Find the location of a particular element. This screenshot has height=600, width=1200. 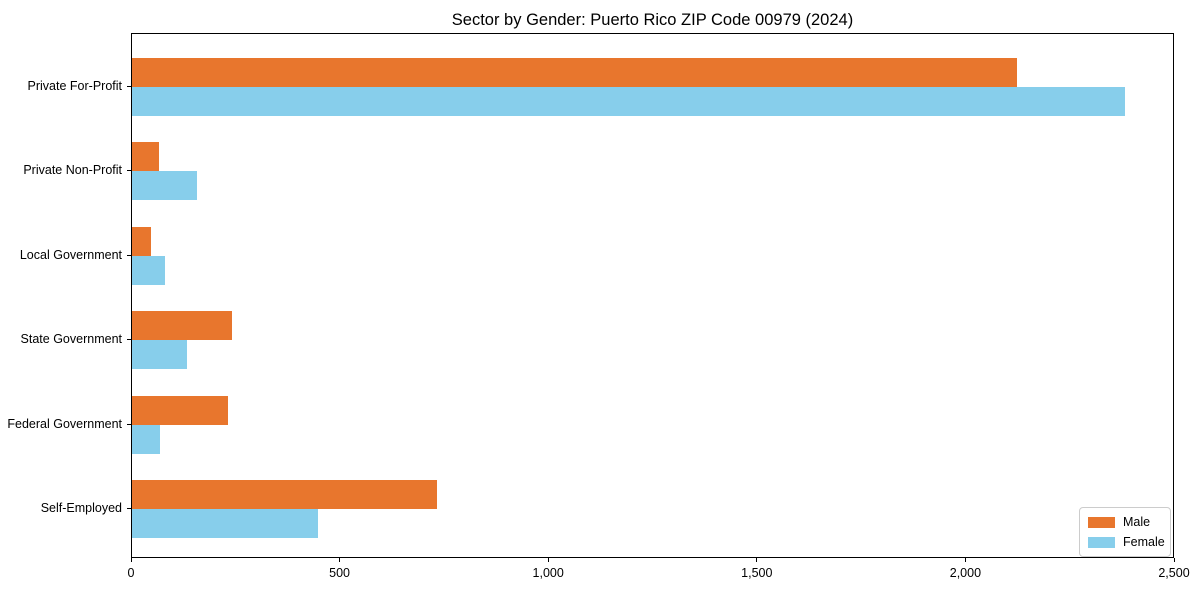

x-tick-label: 500 is located at coordinates (340, 573).